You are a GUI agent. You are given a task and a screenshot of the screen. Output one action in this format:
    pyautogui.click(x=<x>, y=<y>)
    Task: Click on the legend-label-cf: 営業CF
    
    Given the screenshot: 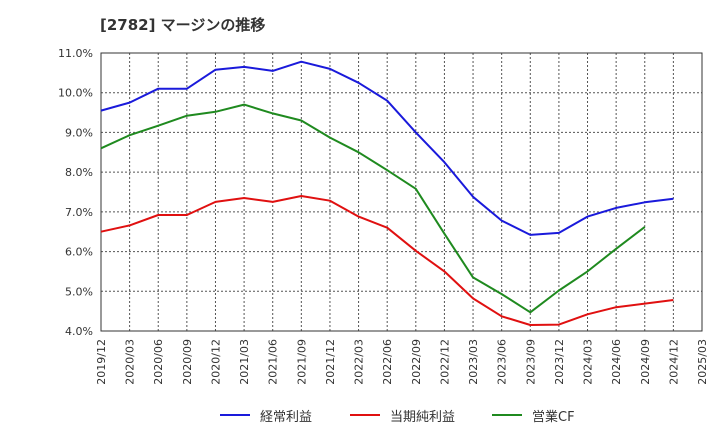 What is the action you would take?
    pyautogui.click(x=553, y=417)
    